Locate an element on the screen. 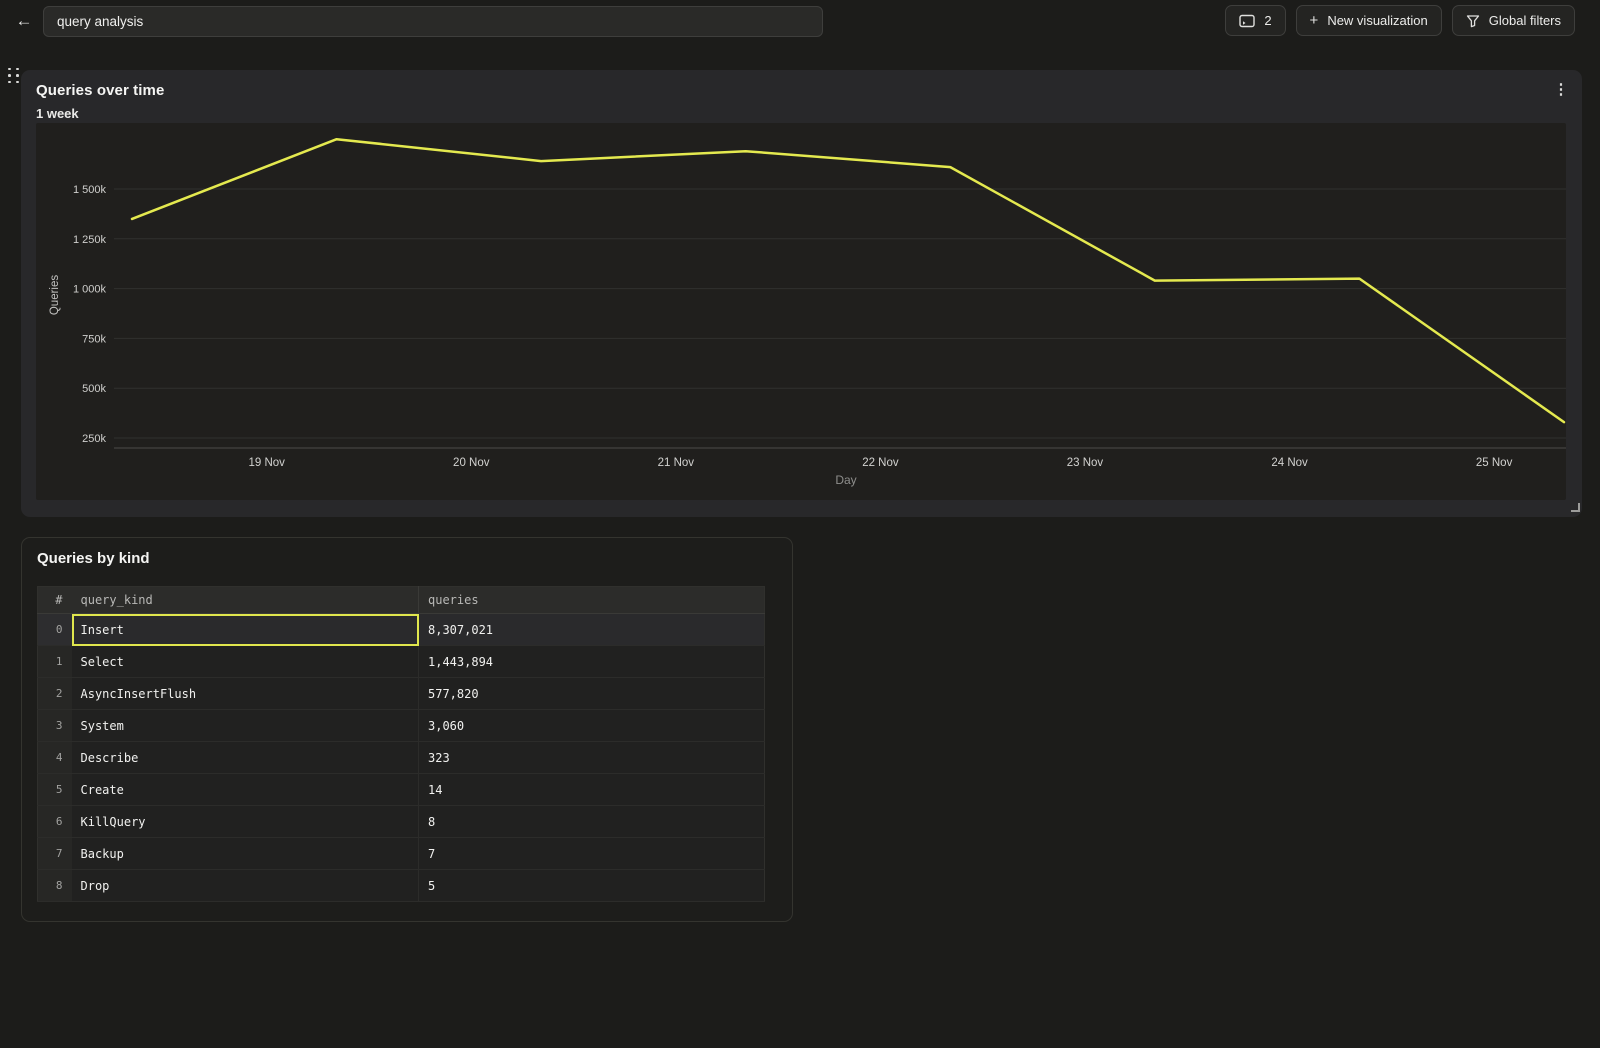  panel-resize-handle is located at coordinates (1575, 507).